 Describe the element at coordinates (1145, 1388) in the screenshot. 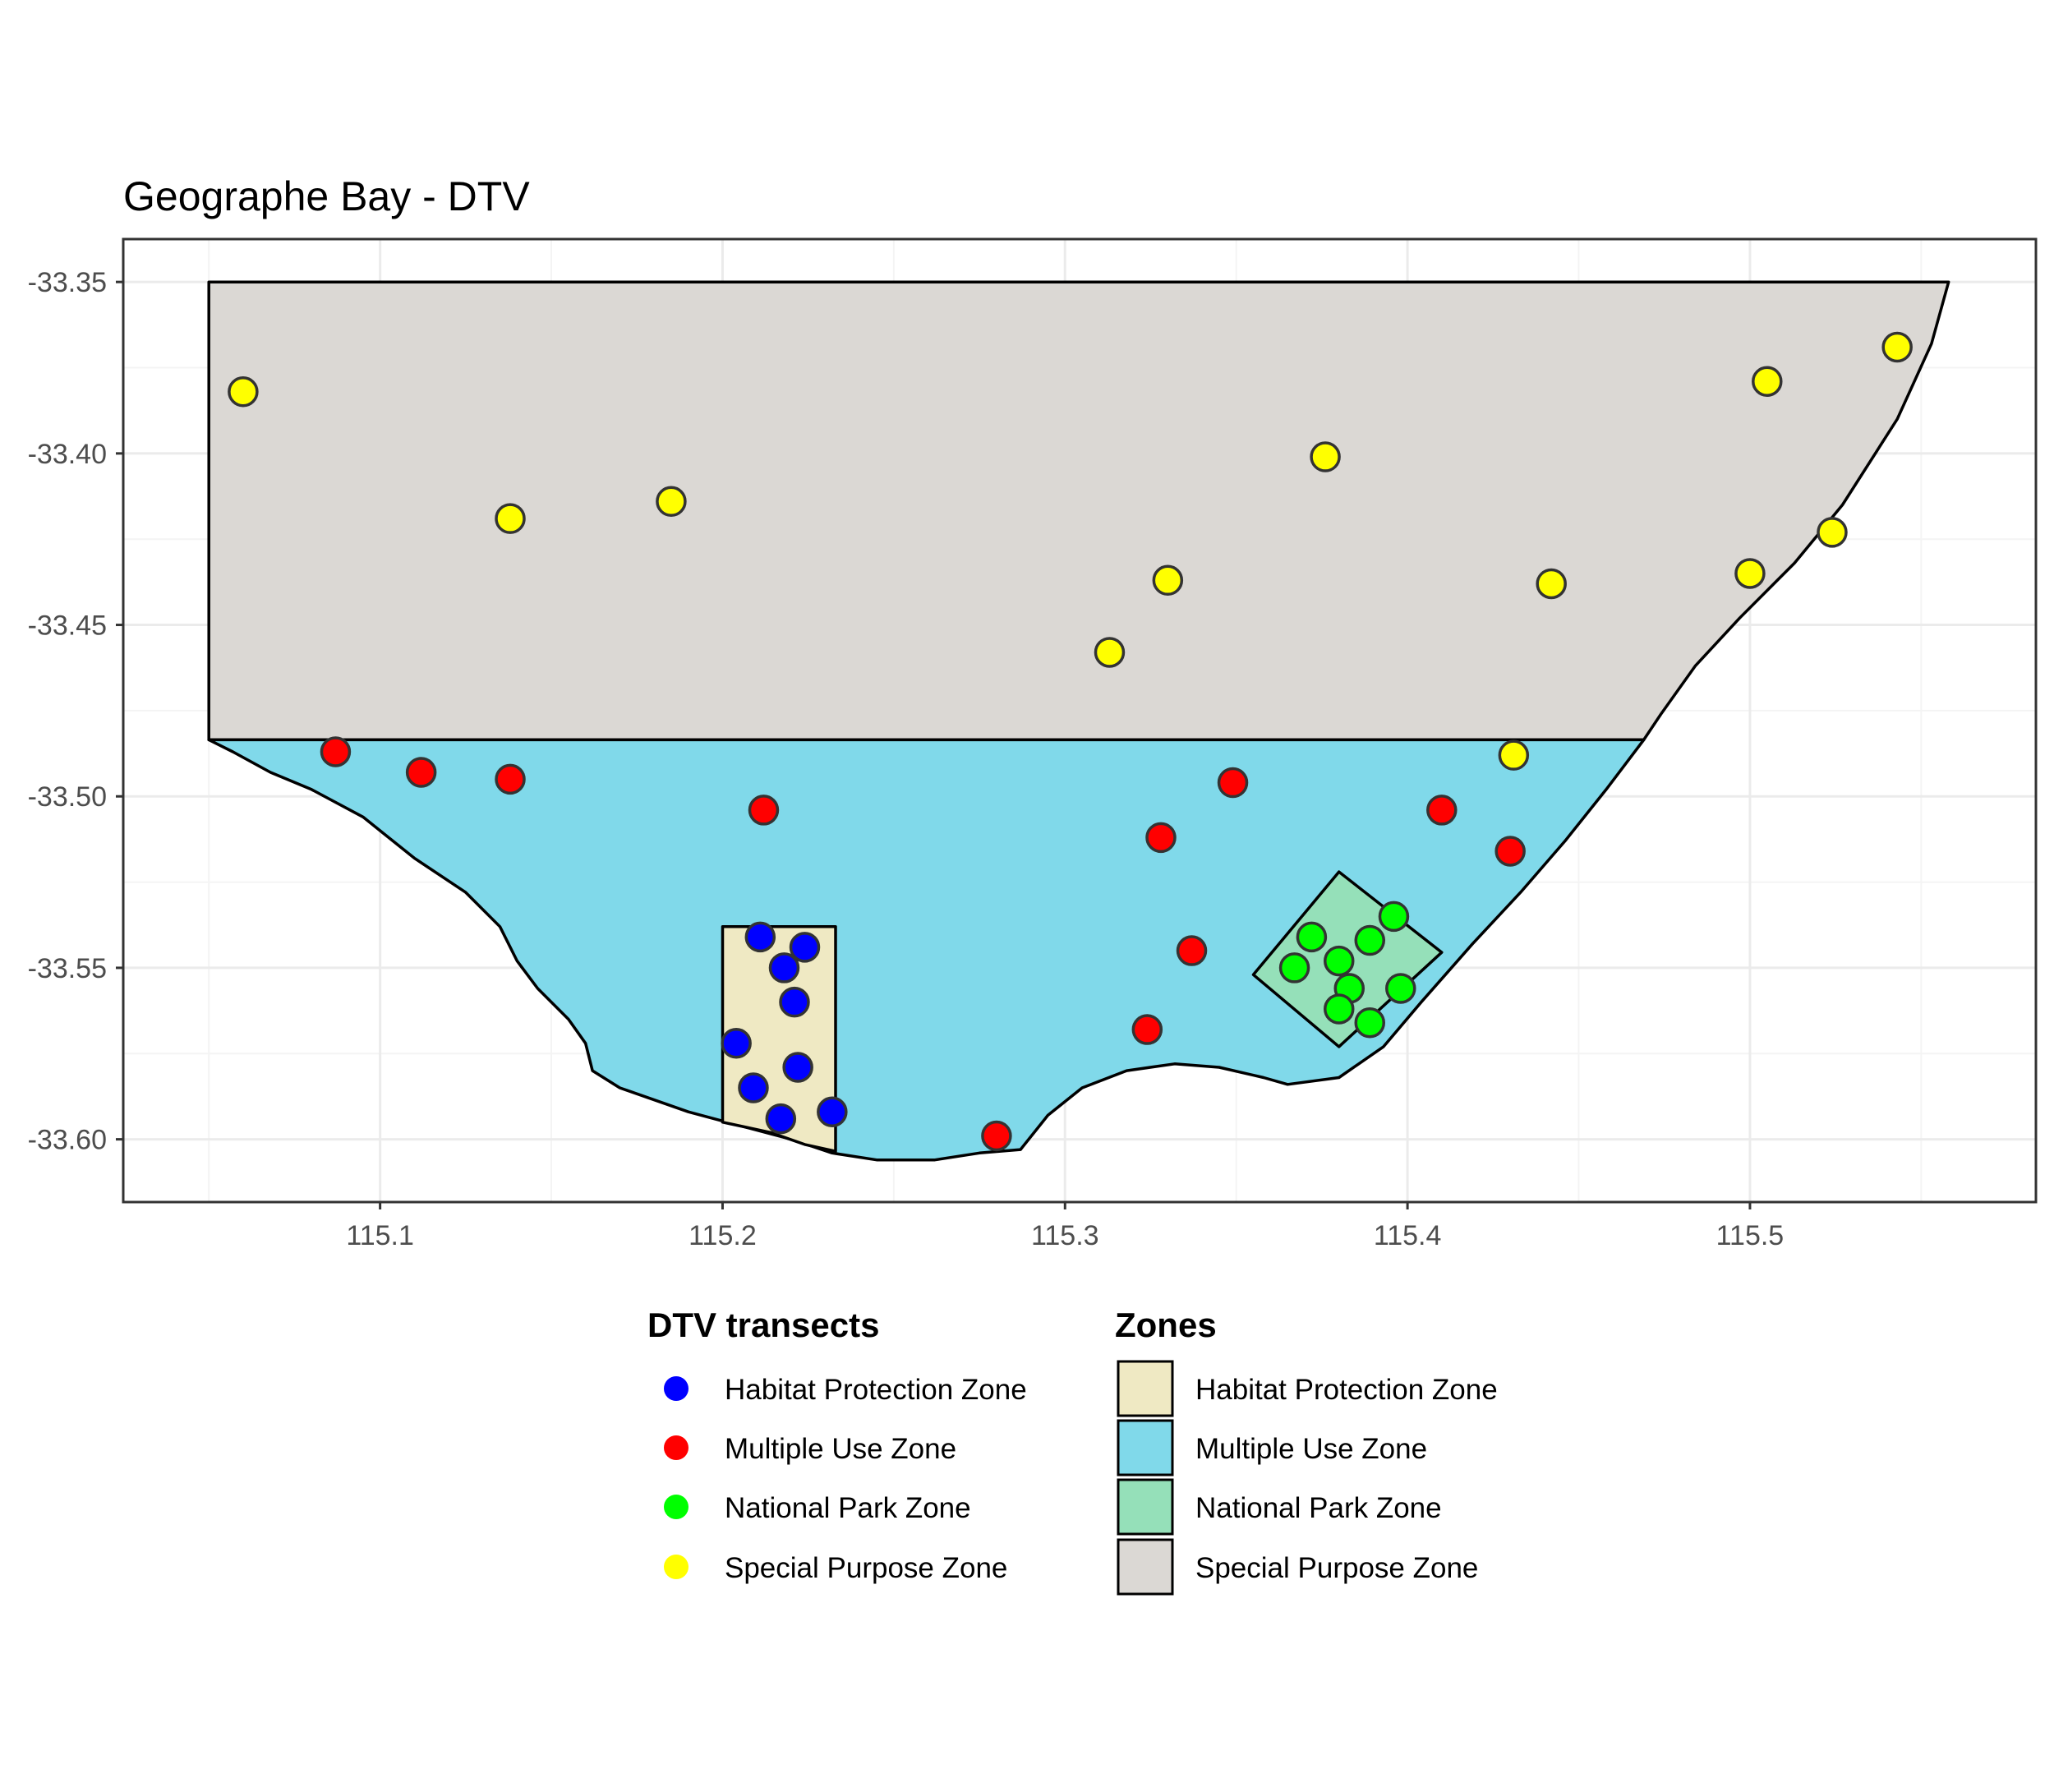

I see `legend-key-habitat-protection-zone` at that location.